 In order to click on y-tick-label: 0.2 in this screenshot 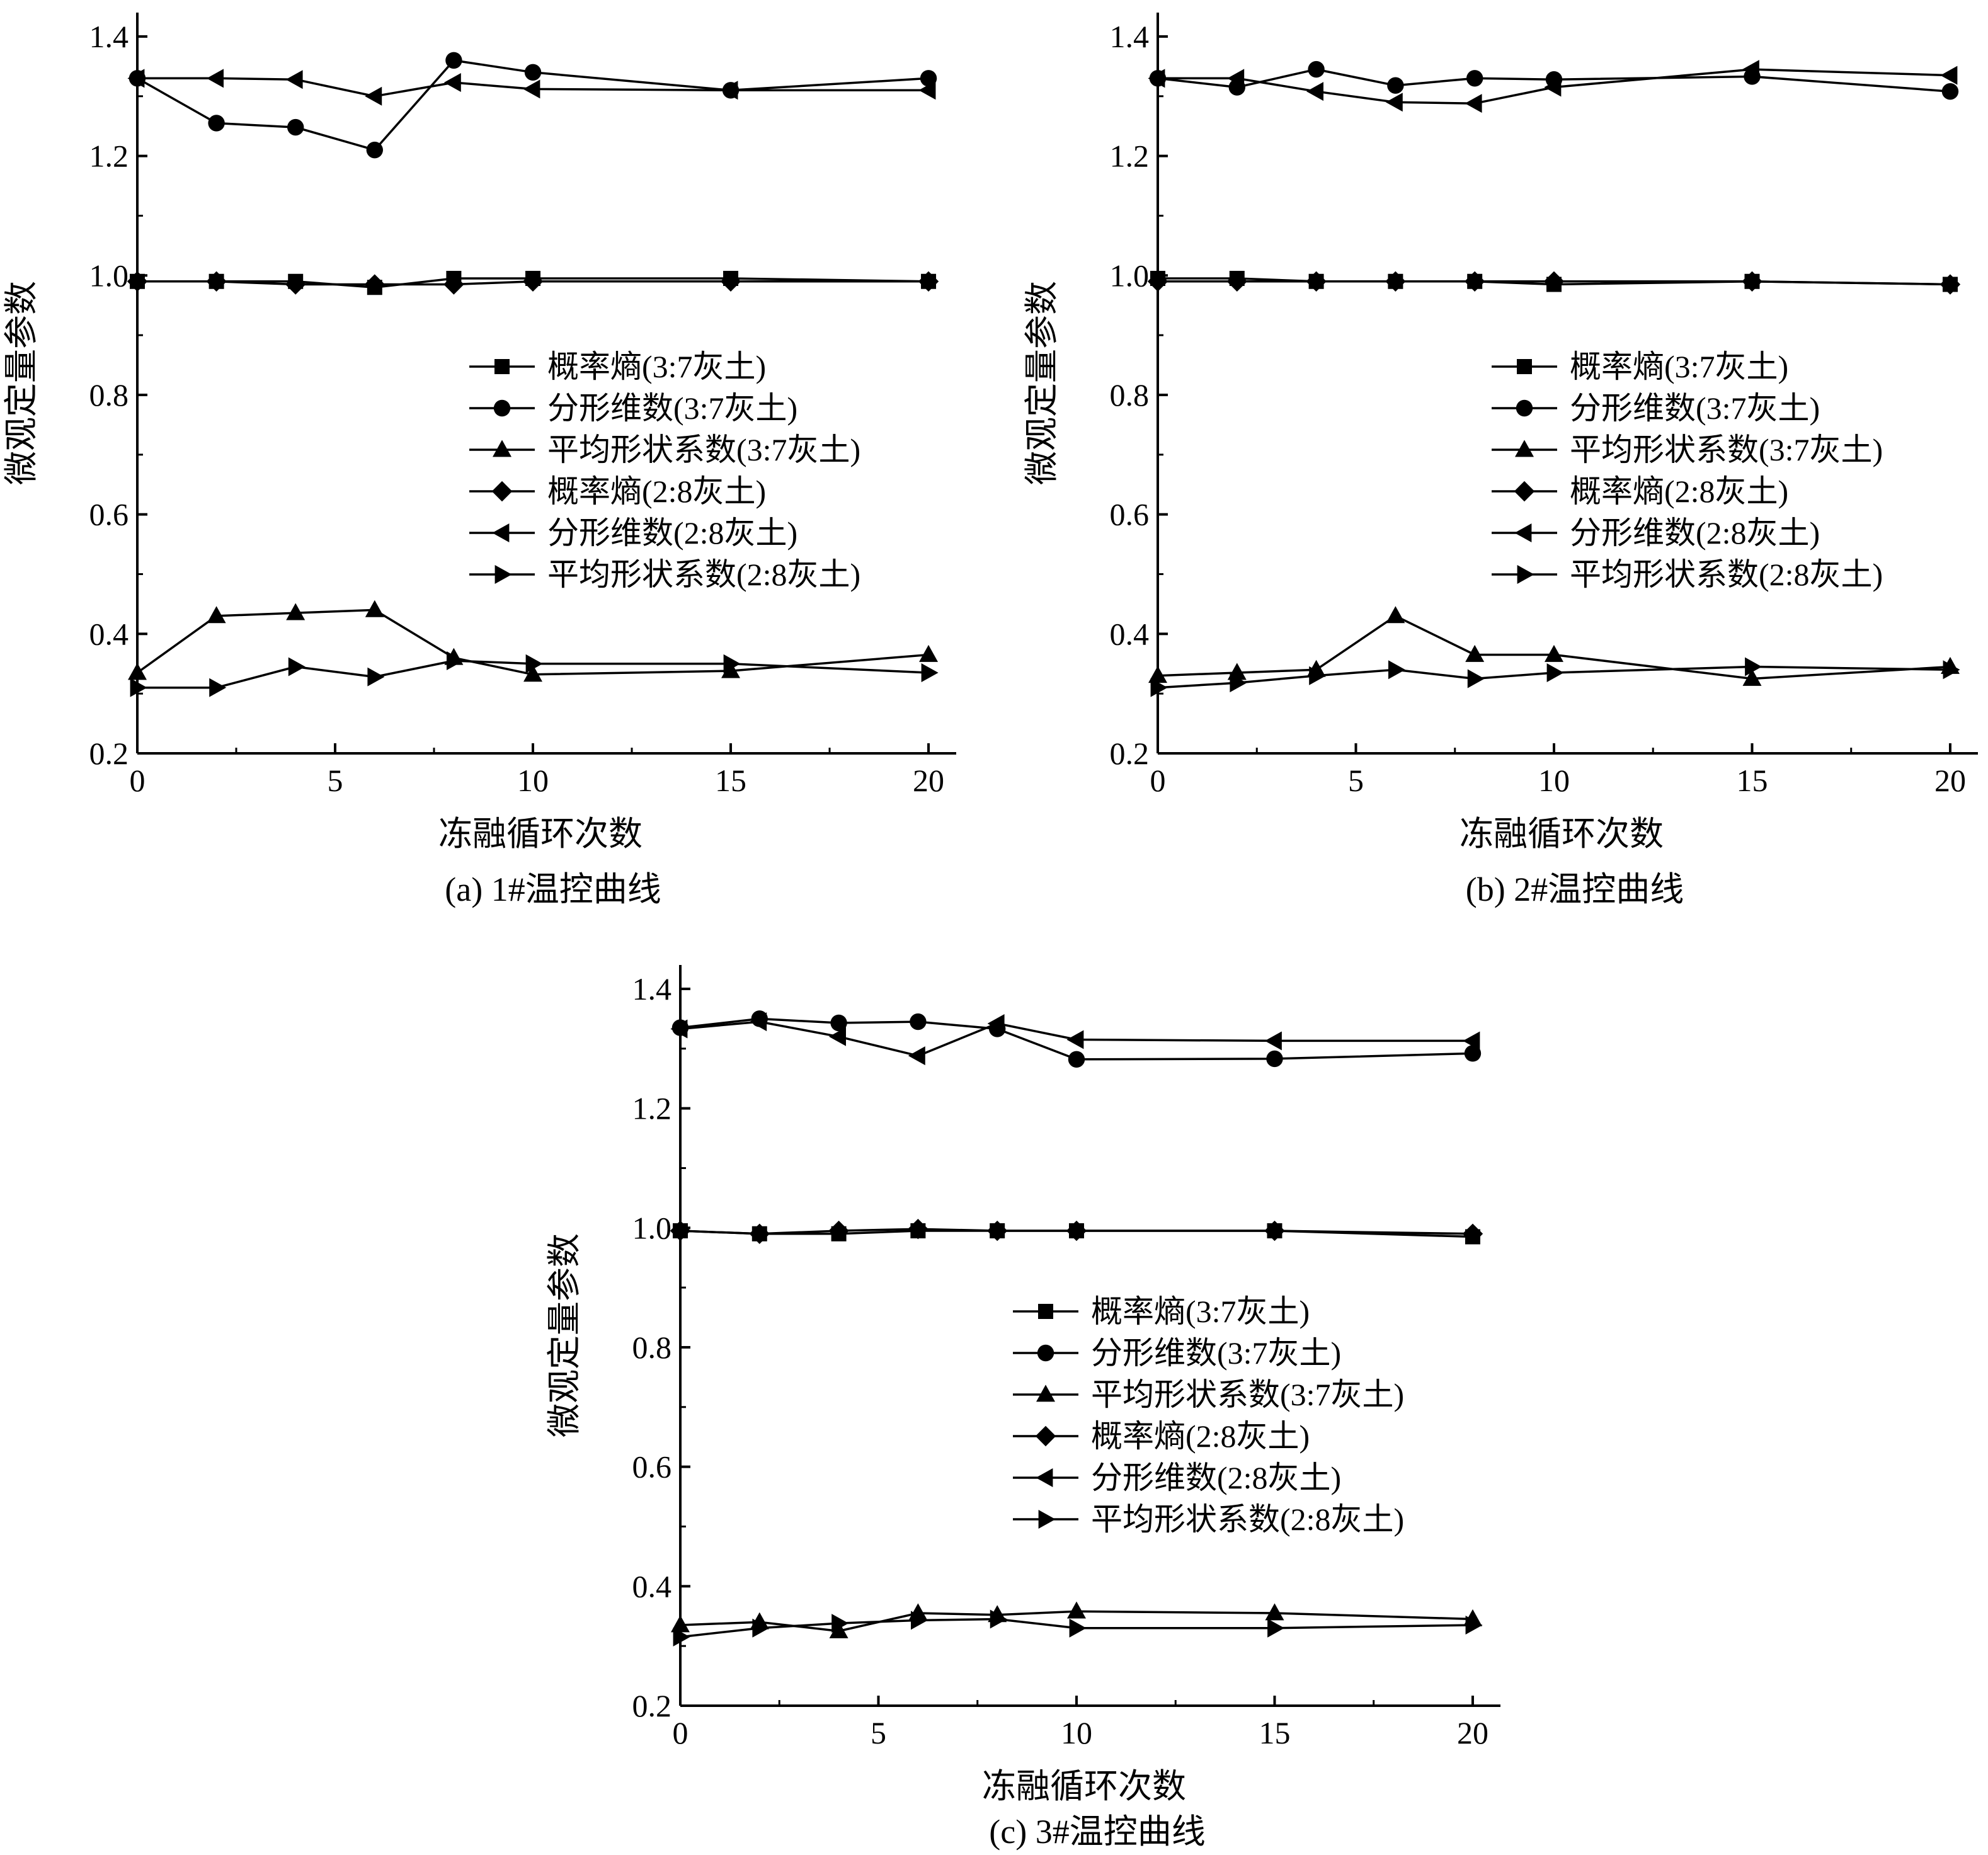, I will do `click(1130, 753)`.